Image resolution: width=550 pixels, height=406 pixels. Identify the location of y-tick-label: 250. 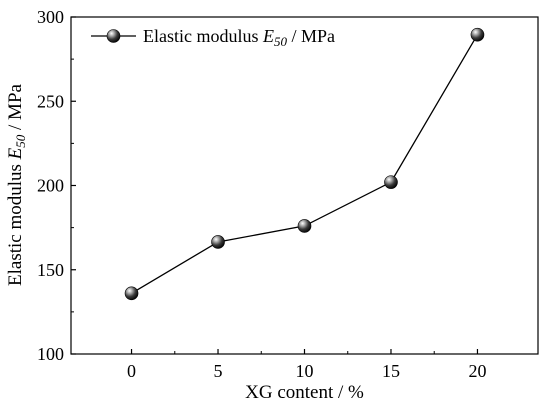
(50, 101).